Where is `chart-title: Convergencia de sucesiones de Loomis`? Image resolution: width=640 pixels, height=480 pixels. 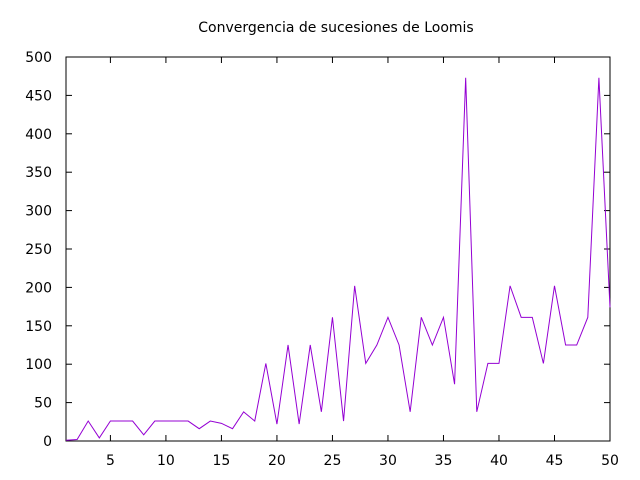
chart-title: Convergencia de sucesiones de Loomis is located at coordinates (335, 28).